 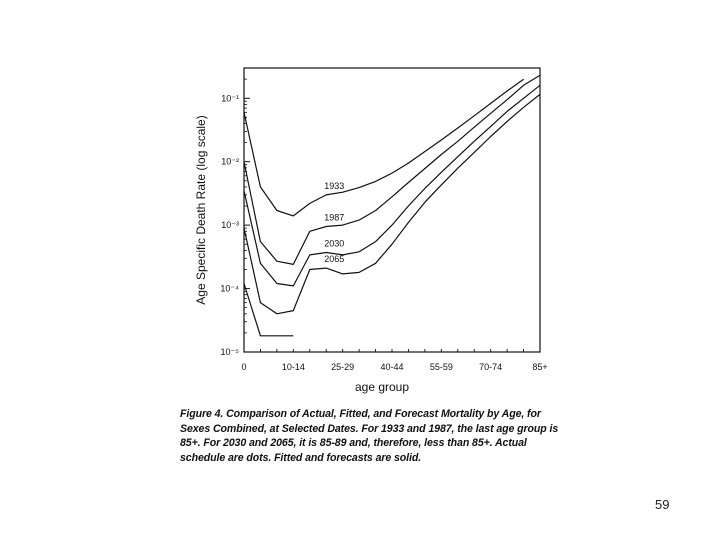 I want to click on x-tick-label: 40-44, so click(x=391, y=367).